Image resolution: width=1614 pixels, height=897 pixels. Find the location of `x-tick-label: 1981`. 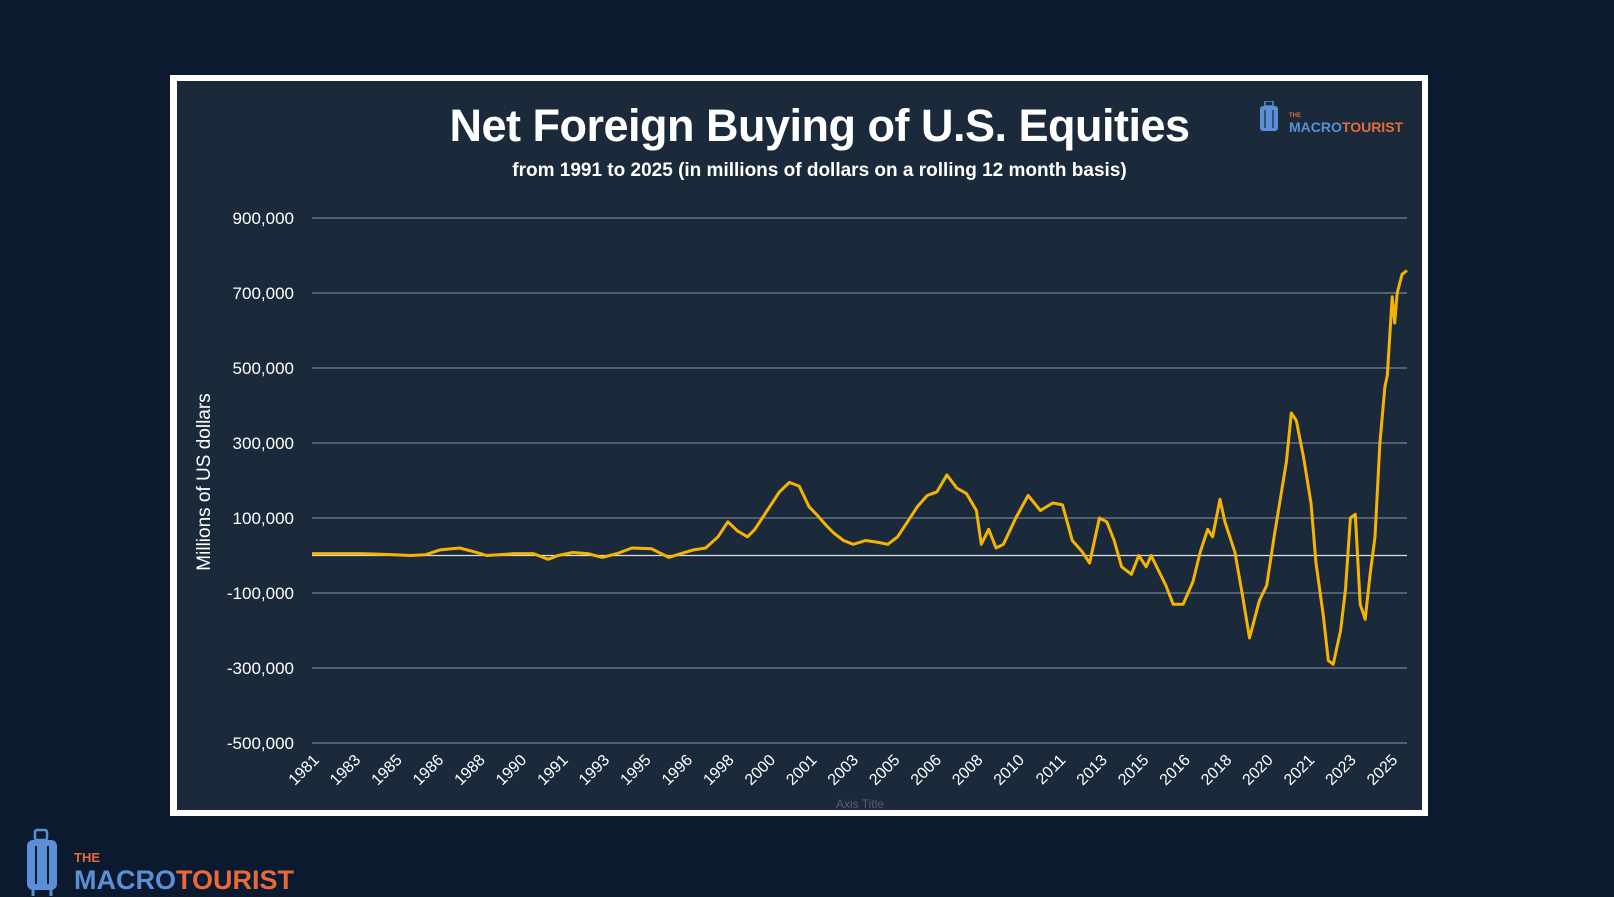

x-tick-label: 1981 is located at coordinates (304, 770).